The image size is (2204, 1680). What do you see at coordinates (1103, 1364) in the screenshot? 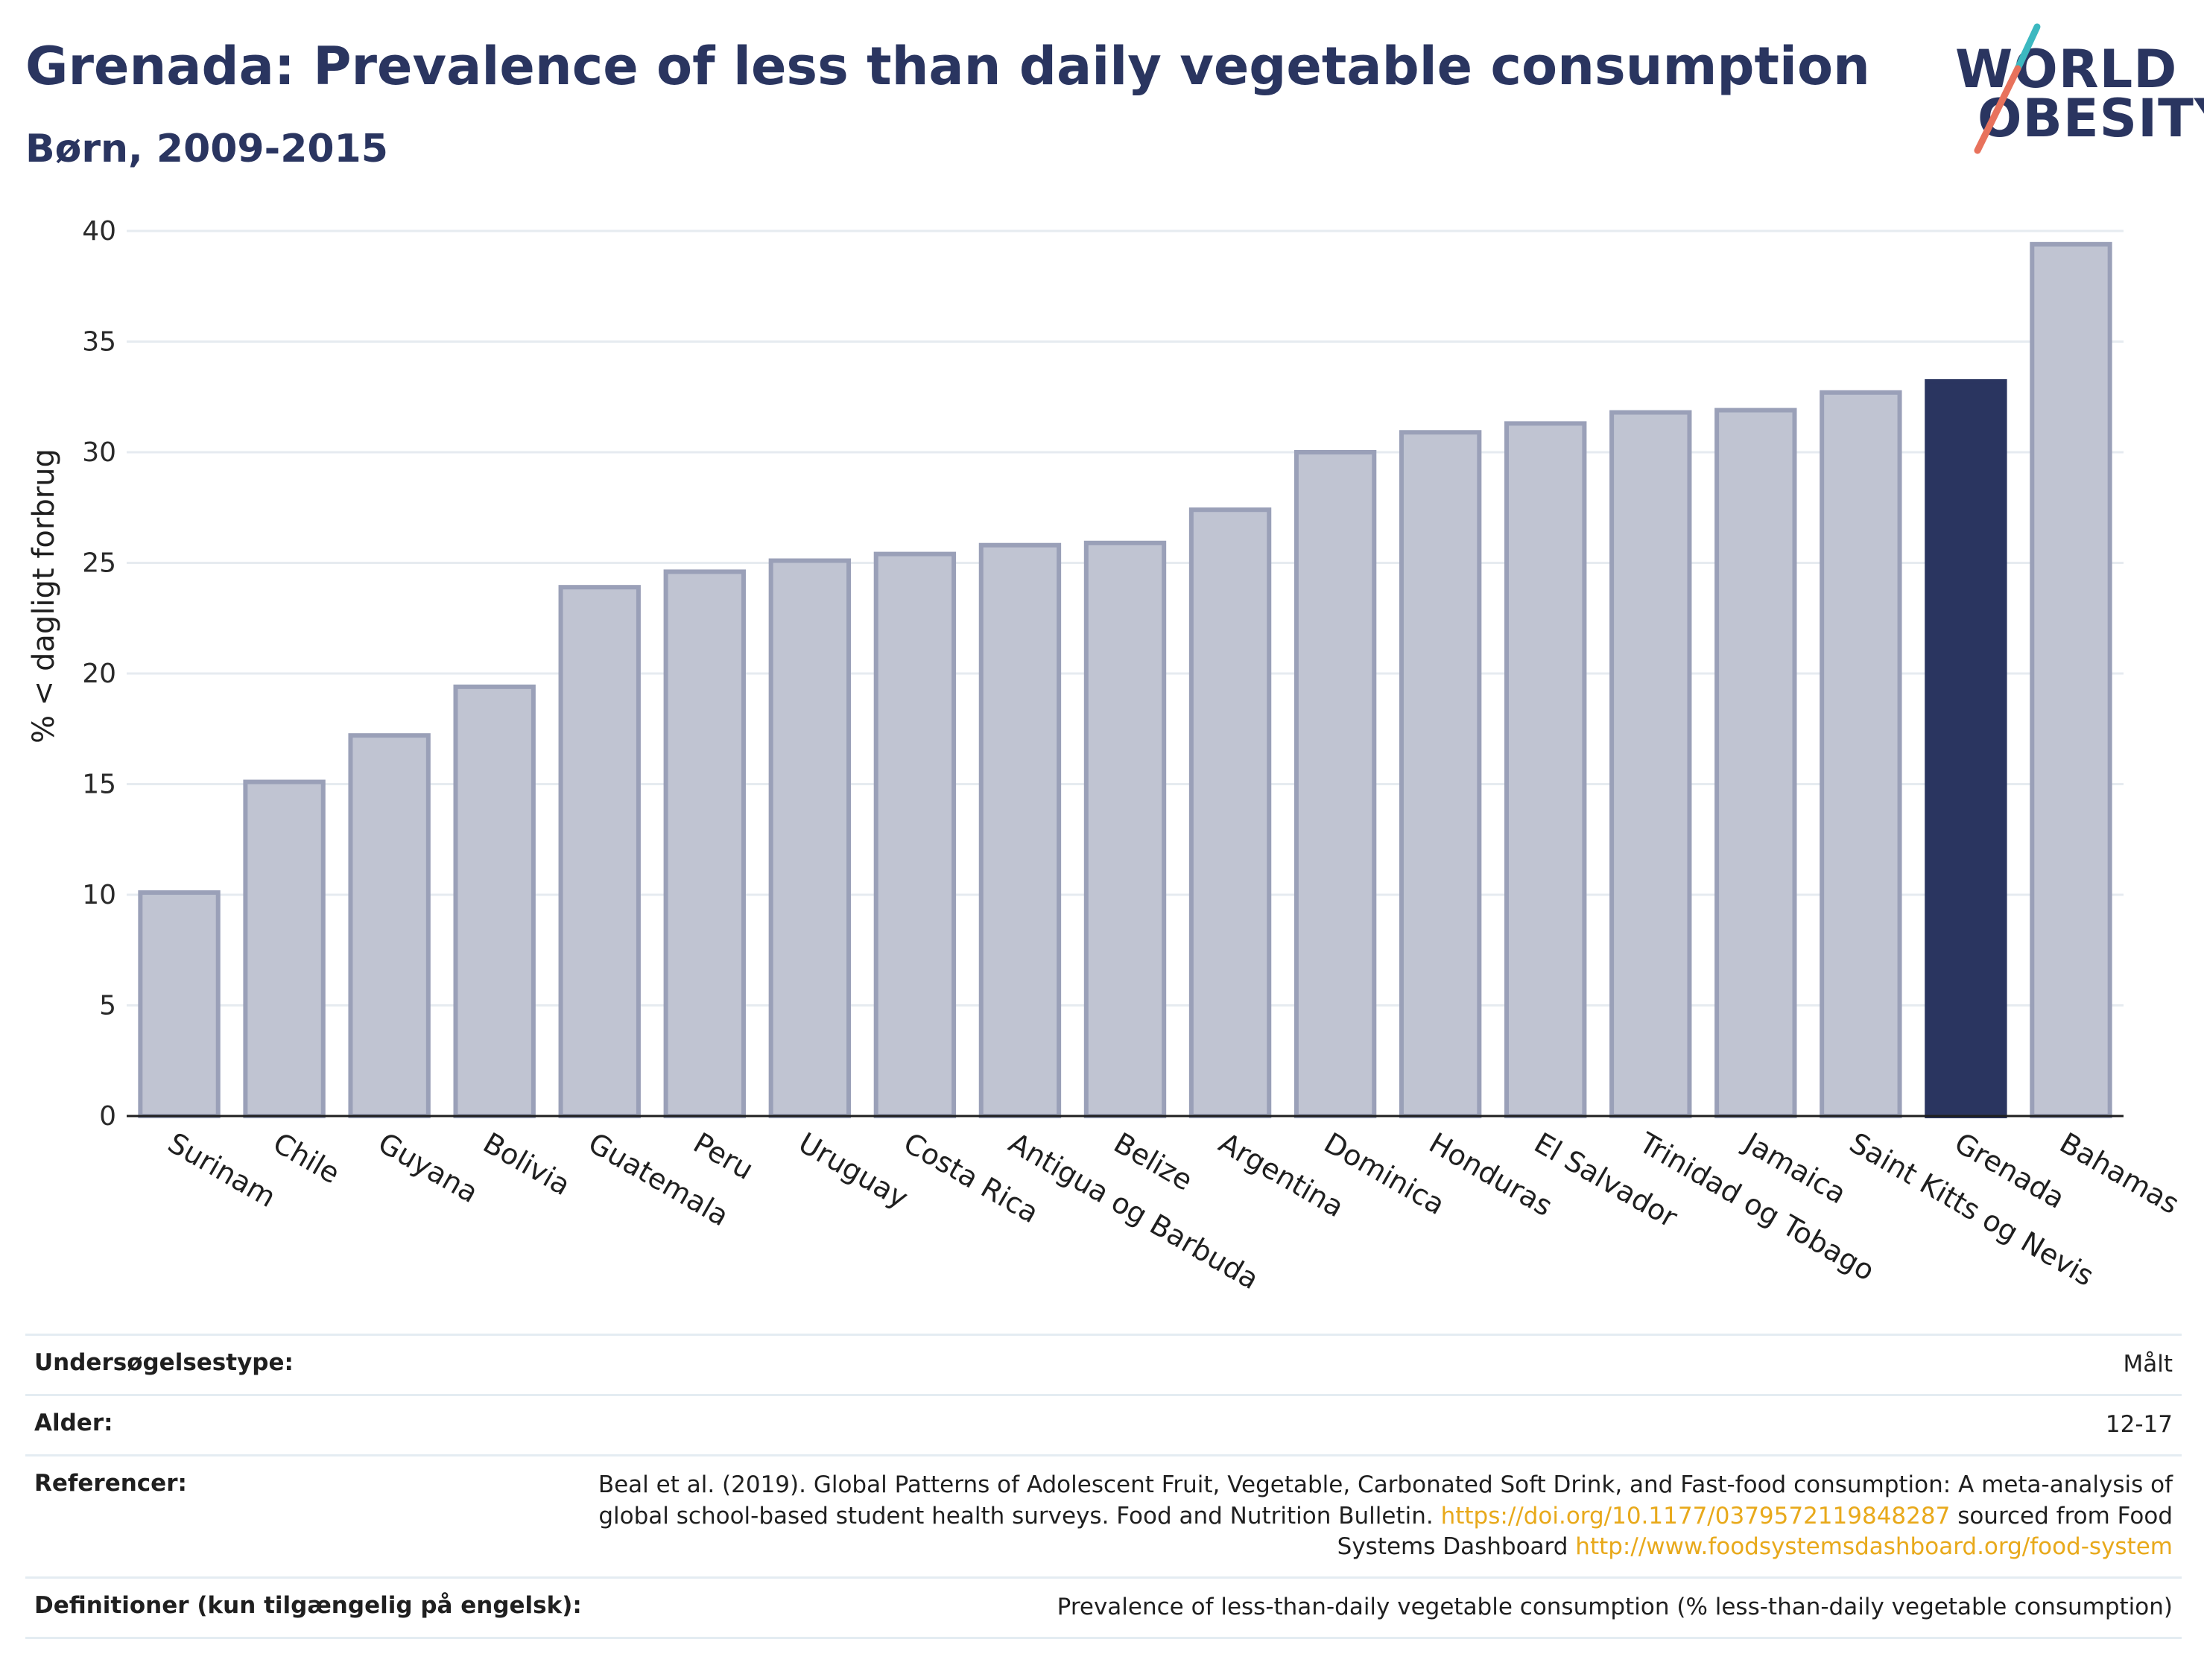
I see `info-row-survey-type: Undersøgelsestype: Målt` at bounding box center [1103, 1364].